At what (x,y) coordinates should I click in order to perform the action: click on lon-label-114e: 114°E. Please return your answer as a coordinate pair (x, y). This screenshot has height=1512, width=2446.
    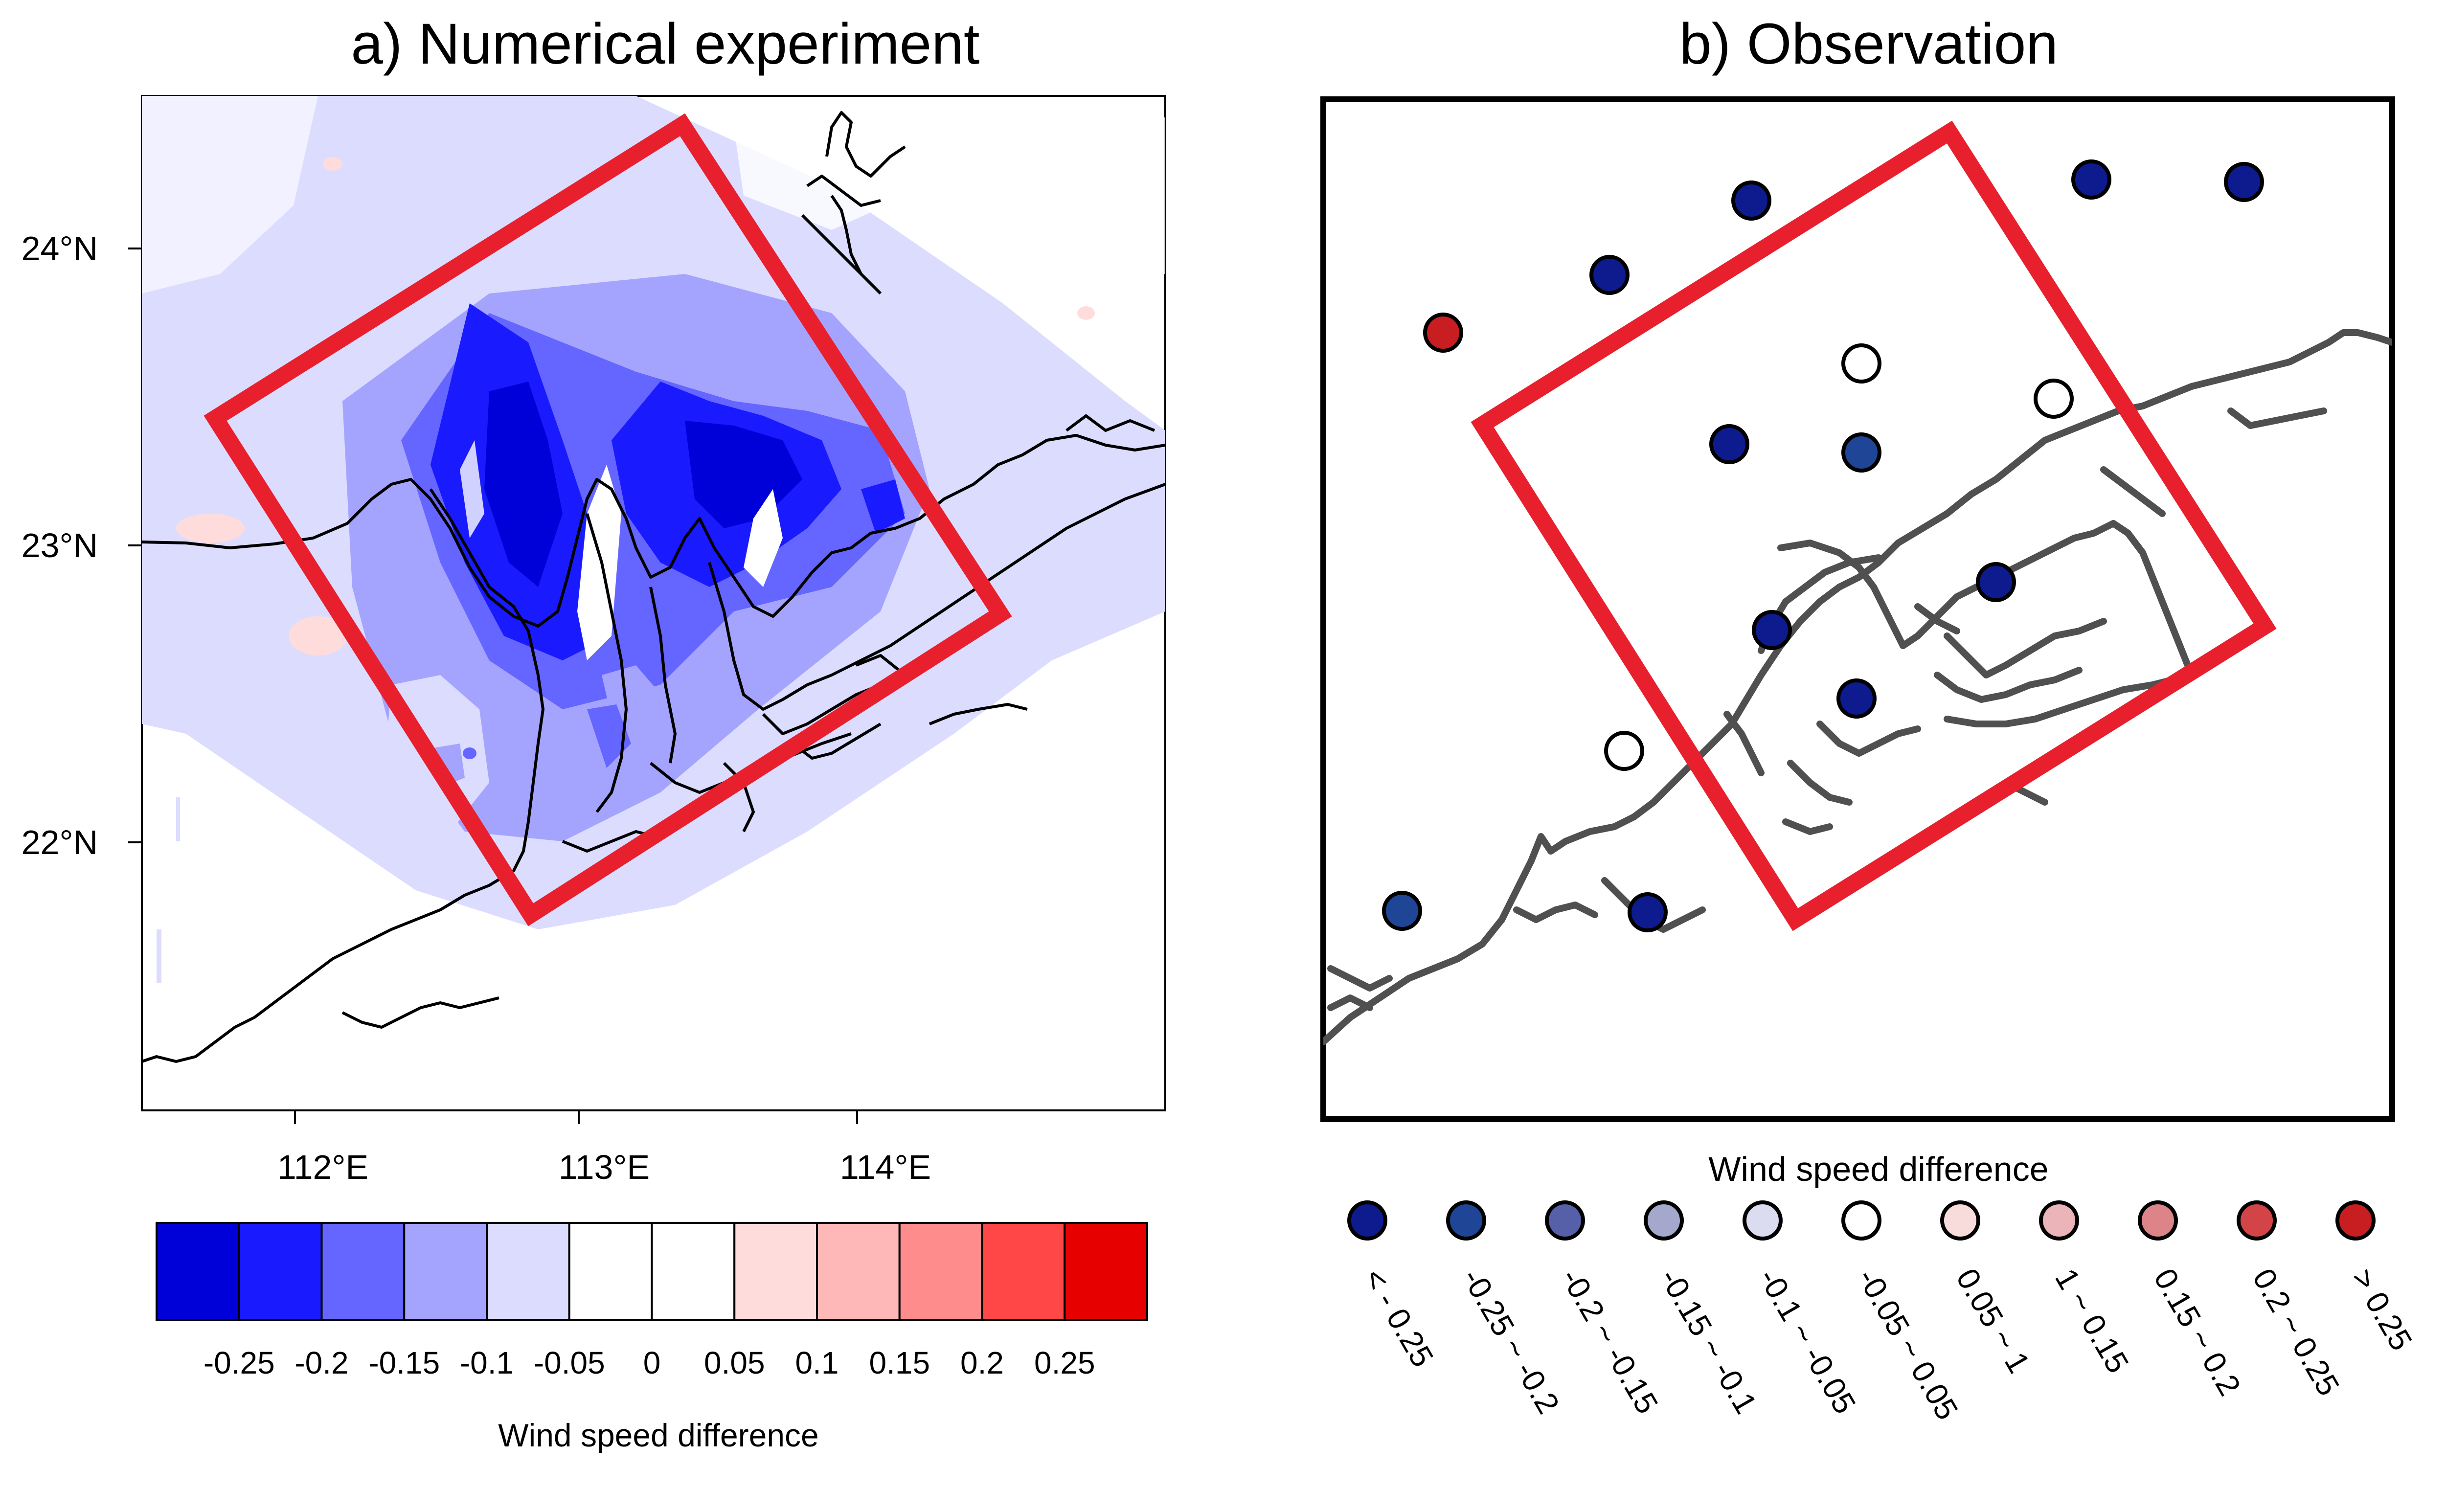
    Looking at the image, I should click on (885, 1167).